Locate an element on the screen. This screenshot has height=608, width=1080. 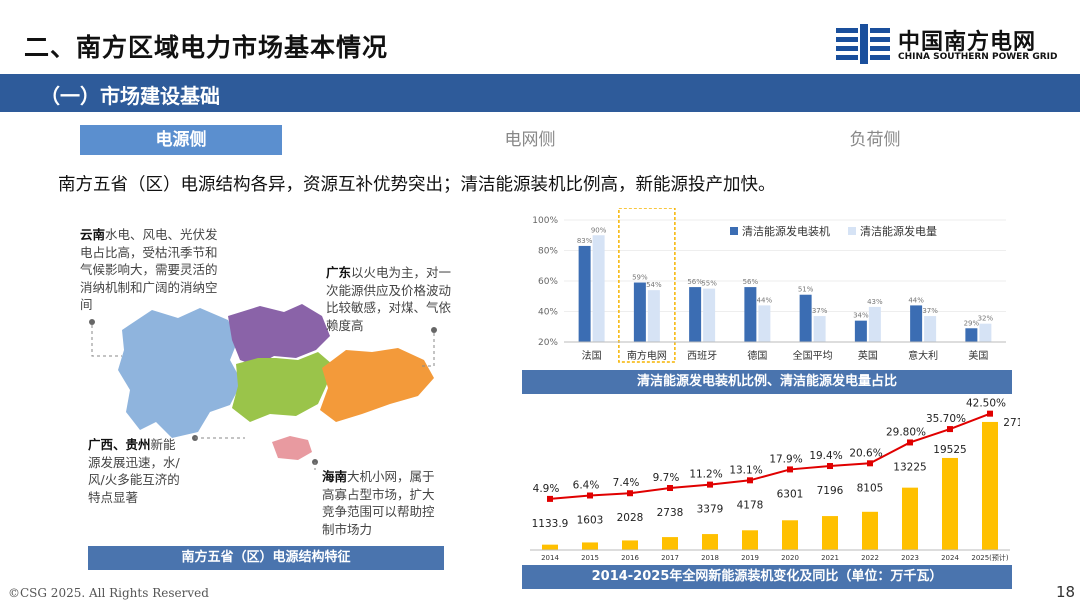
x-tick-label: 西班牙 is located at coordinates (702, 356).